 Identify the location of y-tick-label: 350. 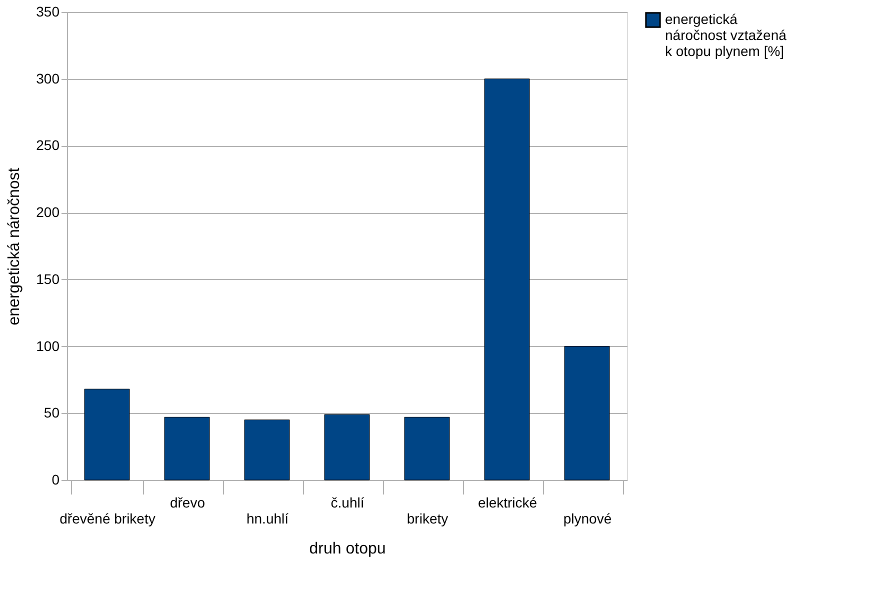
(48, 12).